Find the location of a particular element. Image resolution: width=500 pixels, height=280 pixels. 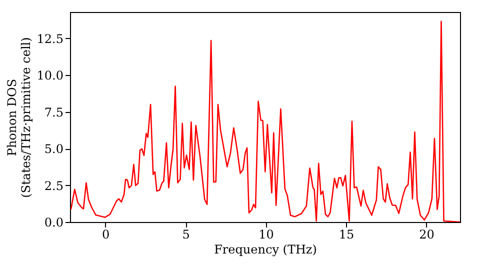

x-tick-label: 10 is located at coordinates (266, 235).